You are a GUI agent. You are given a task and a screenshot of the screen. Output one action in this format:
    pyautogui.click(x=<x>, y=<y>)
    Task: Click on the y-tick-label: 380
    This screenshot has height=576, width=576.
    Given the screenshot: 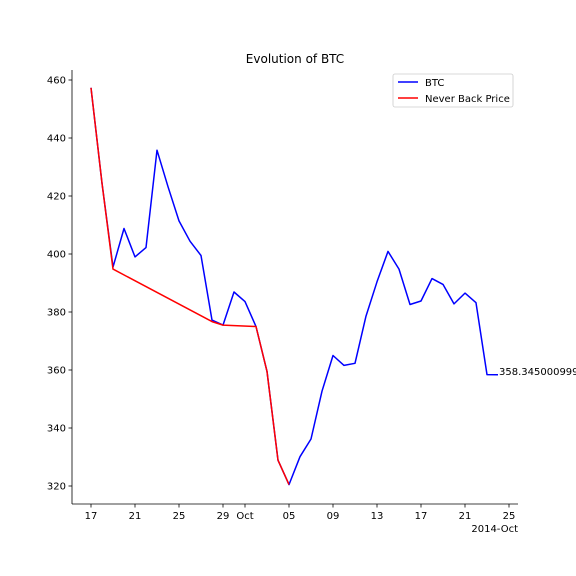 What is the action you would take?
    pyautogui.click(x=56, y=313)
    